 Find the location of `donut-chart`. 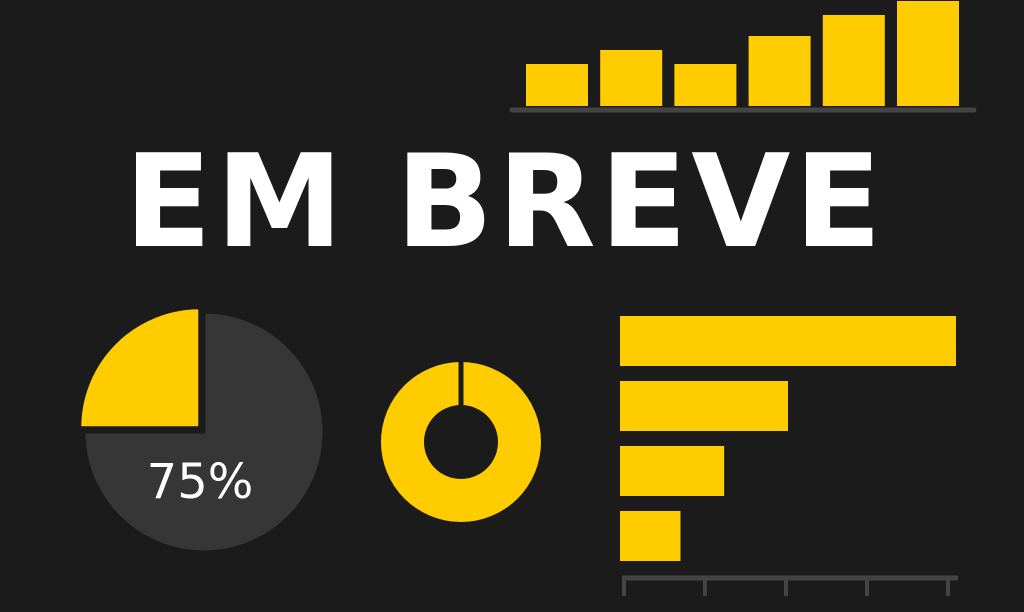

donut-chart is located at coordinates (461, 442).